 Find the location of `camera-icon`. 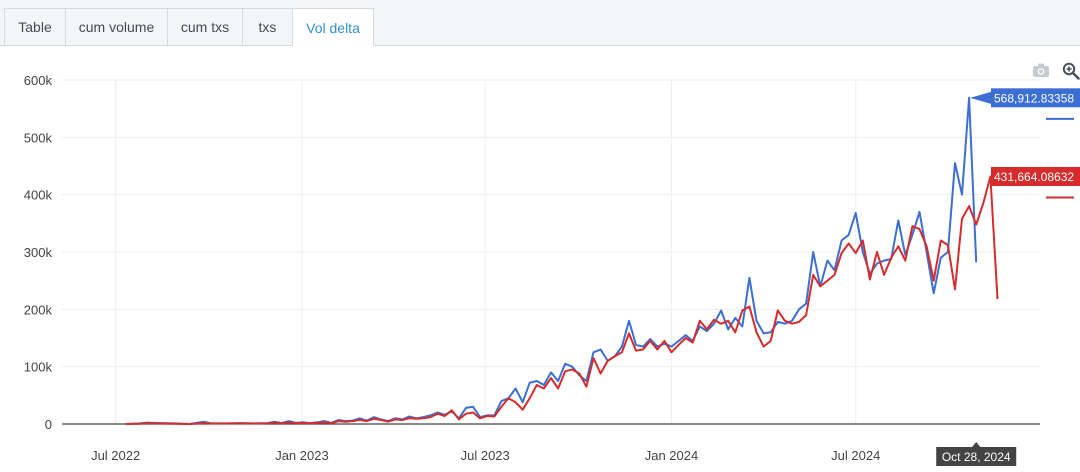

camera-icon is located at coordinates (1041, 70).